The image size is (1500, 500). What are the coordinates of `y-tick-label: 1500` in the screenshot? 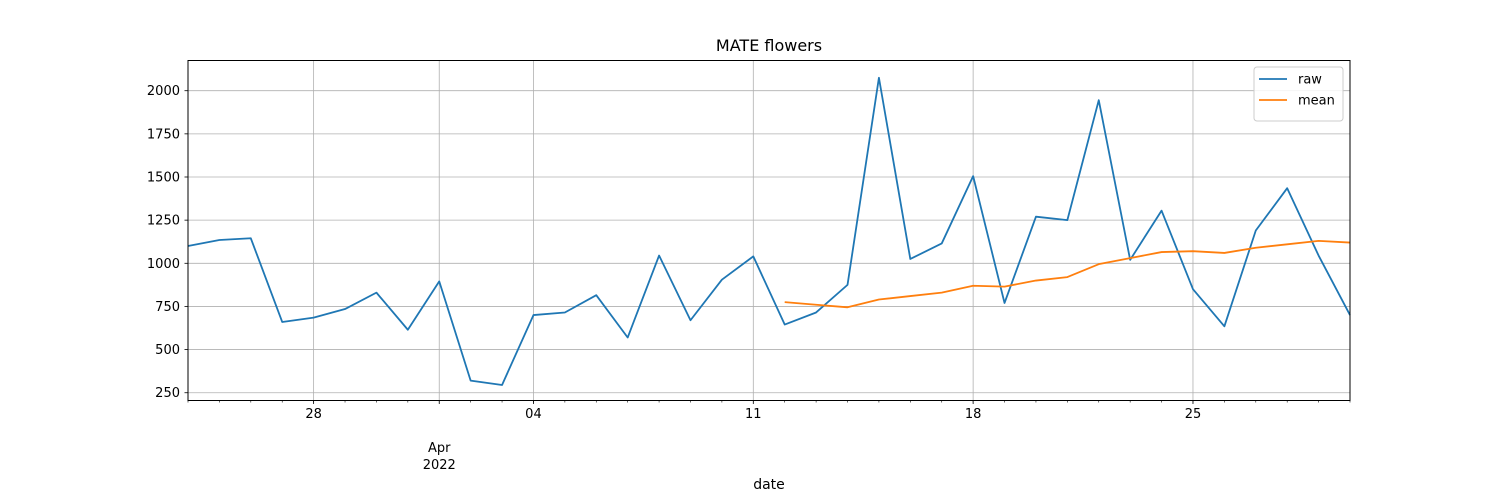 It's located at (163, 177).